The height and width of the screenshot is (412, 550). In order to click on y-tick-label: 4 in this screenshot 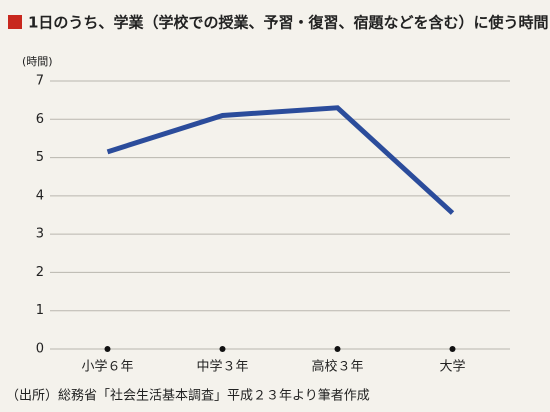, I will do `click(40, 195)`.